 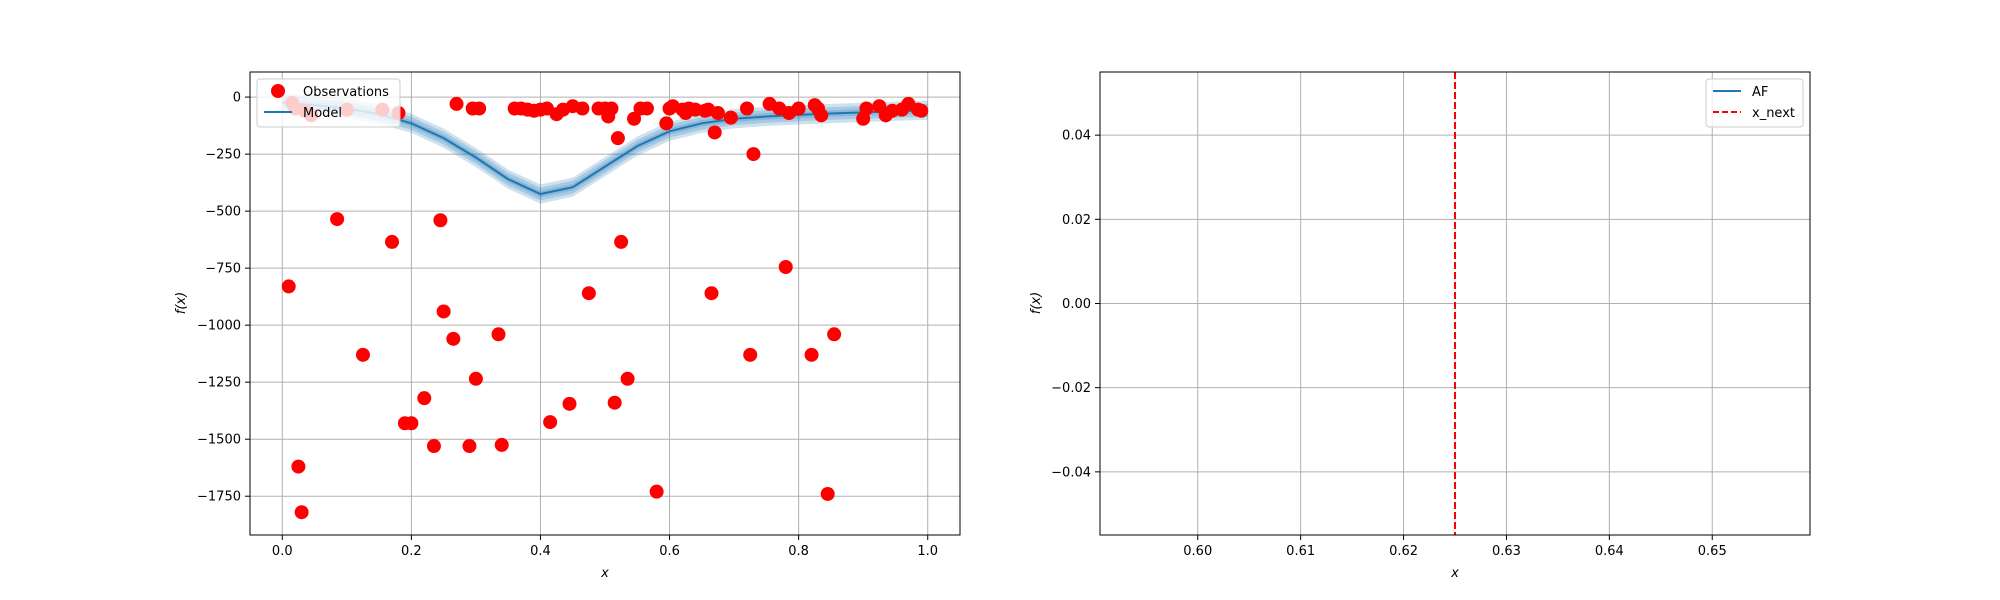 I want to click on legend: AF x_next, so click(x=1754, y=103).